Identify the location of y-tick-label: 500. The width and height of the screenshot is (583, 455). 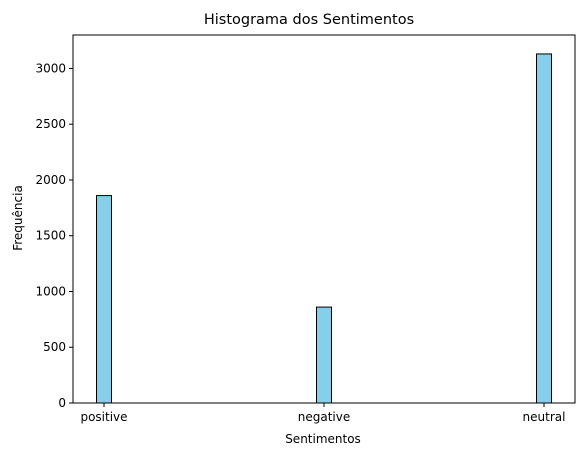
(54, 347).